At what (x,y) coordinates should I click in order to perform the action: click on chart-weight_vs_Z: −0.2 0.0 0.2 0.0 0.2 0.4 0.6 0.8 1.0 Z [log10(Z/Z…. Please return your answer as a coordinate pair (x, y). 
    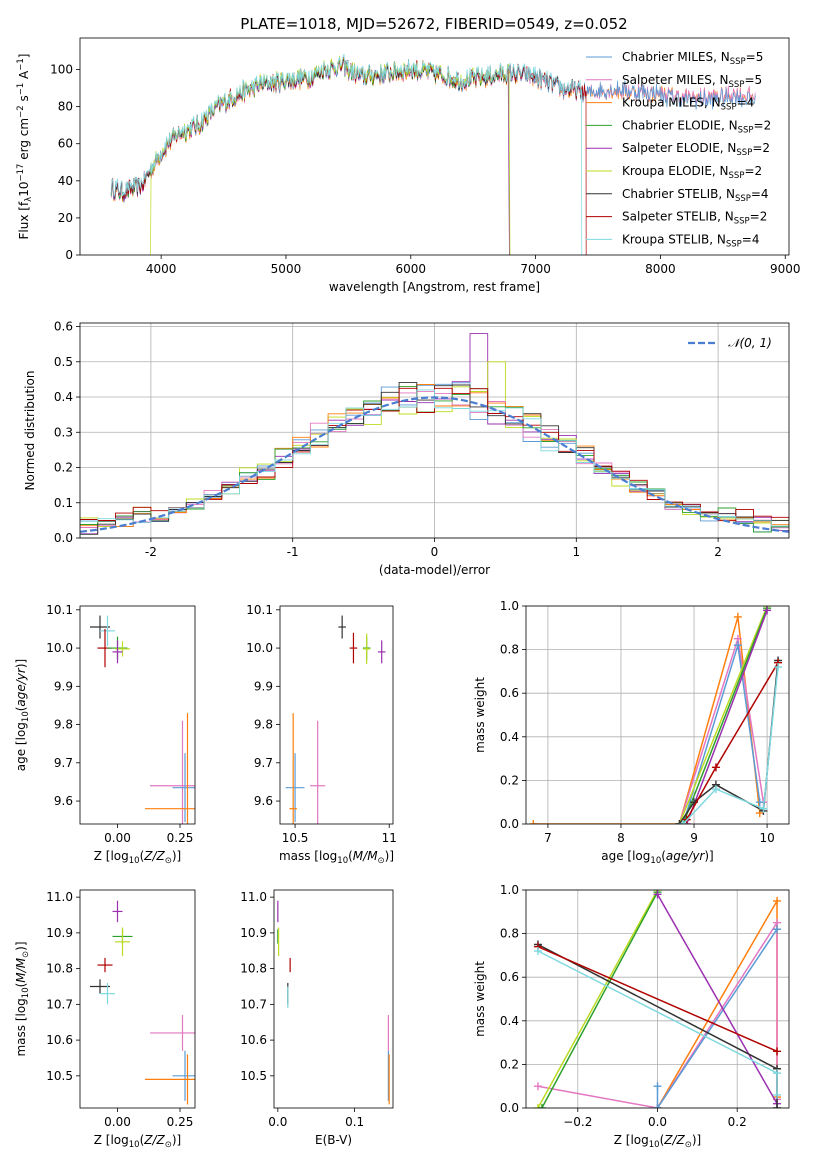
    Looking at the image, I should click on (631, 1016).